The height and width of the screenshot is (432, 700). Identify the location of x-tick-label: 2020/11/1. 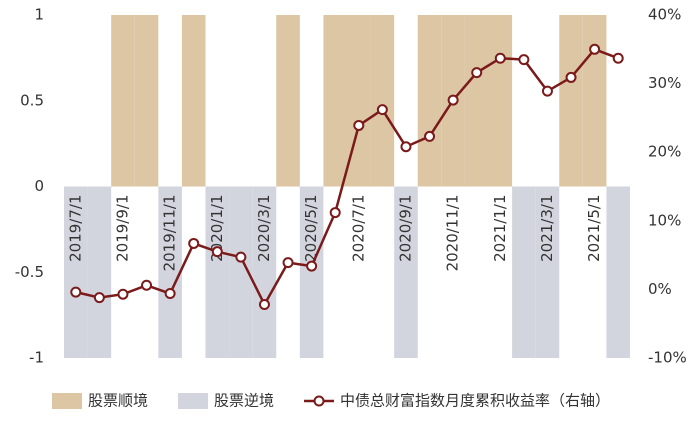
(453, 233).